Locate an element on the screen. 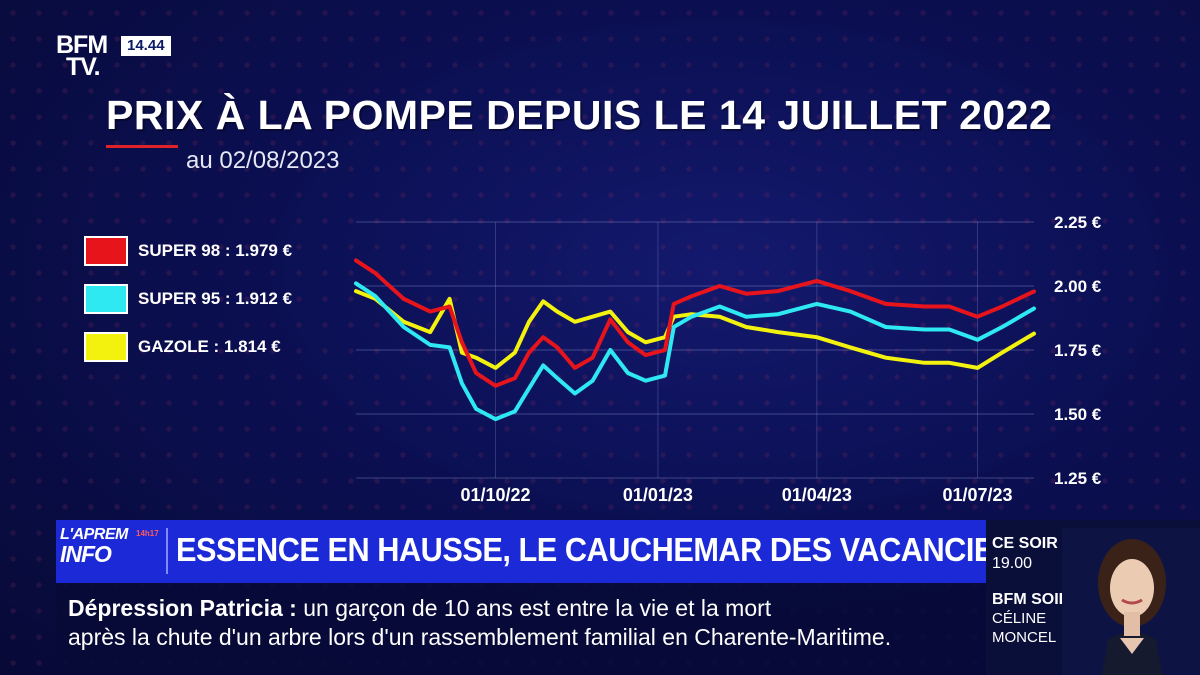 The width and height of the screenshot is (1200, 675). upcoming-host-first: CÉLINE is located at coordinates (1019, 618).